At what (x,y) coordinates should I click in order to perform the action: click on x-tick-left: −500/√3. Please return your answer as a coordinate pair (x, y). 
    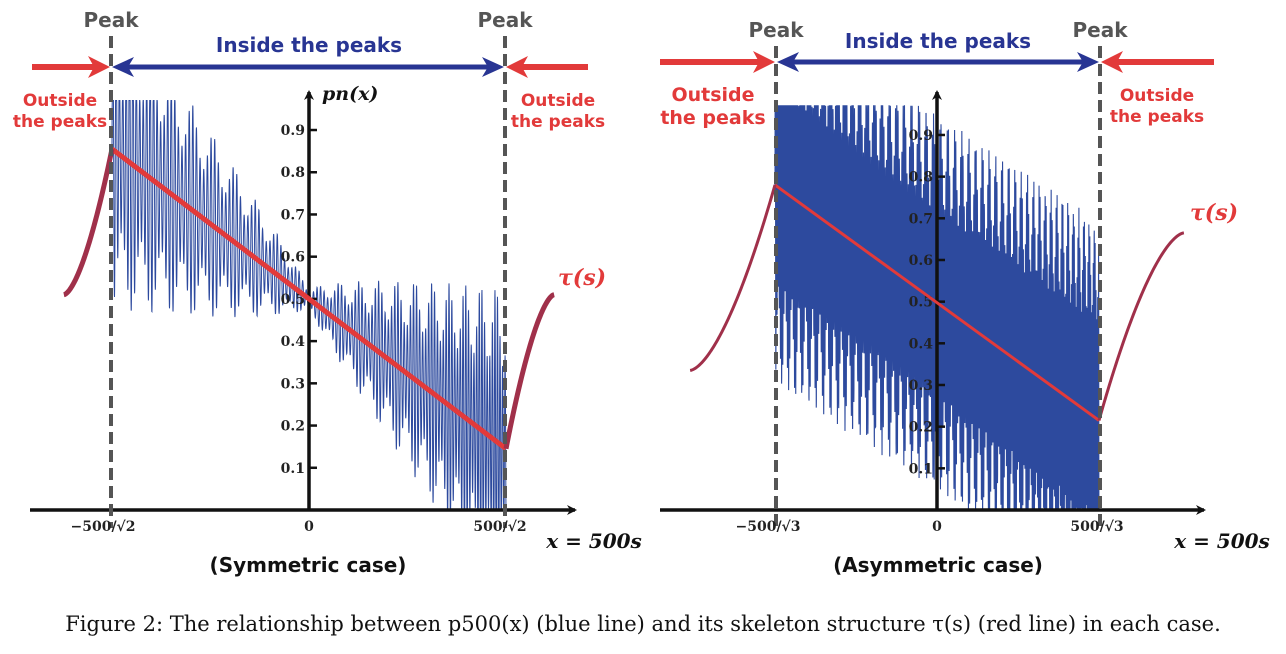
    Looking at the image, I should click on (767, 527).